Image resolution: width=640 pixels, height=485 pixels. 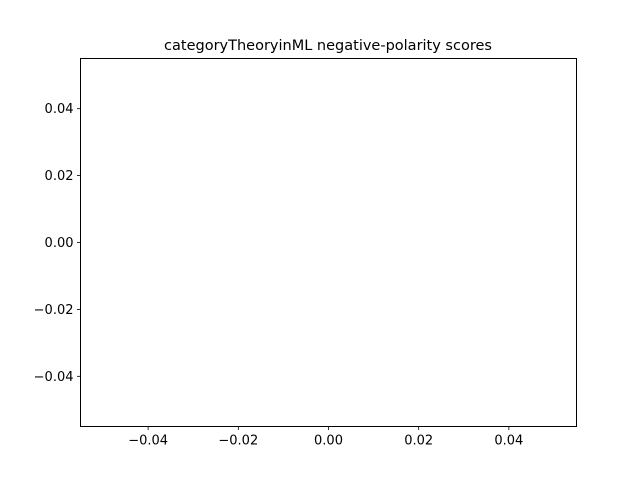 What do you see at coordinates (238, 441) in the screenshot?
I see `x-tick-label: −0.02` at bounding box center [238, 441].